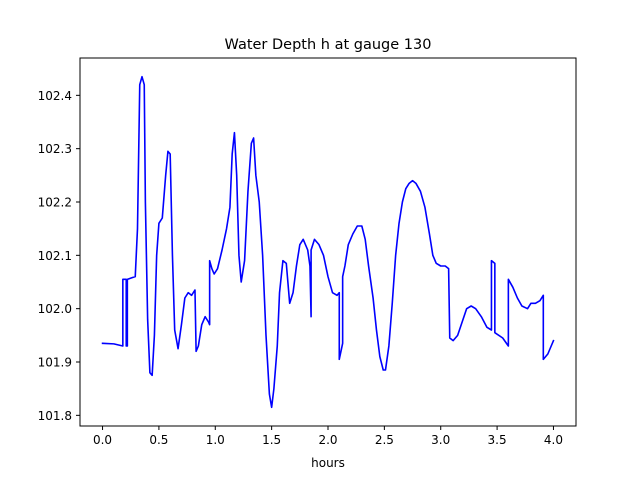 The height and width of the screenshot is (480, 640). Describe the element at coordinates (55, 149) in the screenshot. I see `y-tick-label: 102.3` at that location.